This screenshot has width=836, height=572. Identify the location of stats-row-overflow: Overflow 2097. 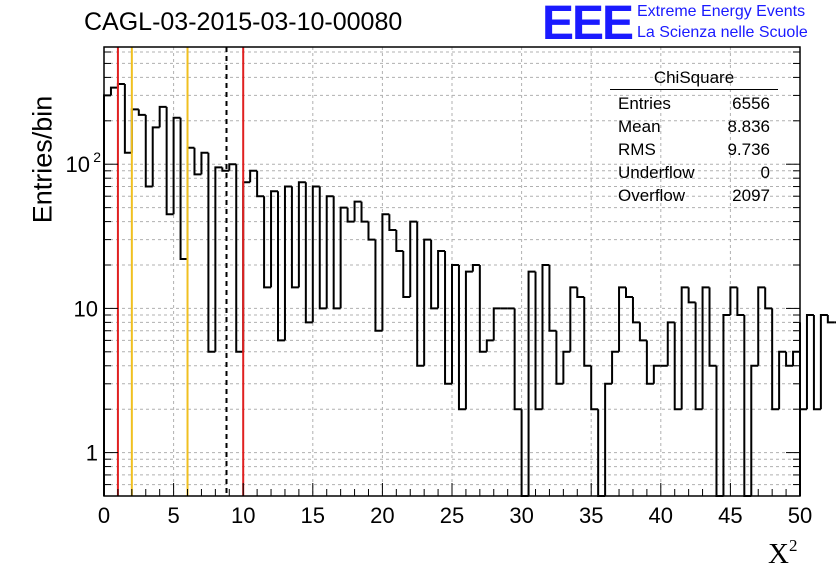
(694, 195).